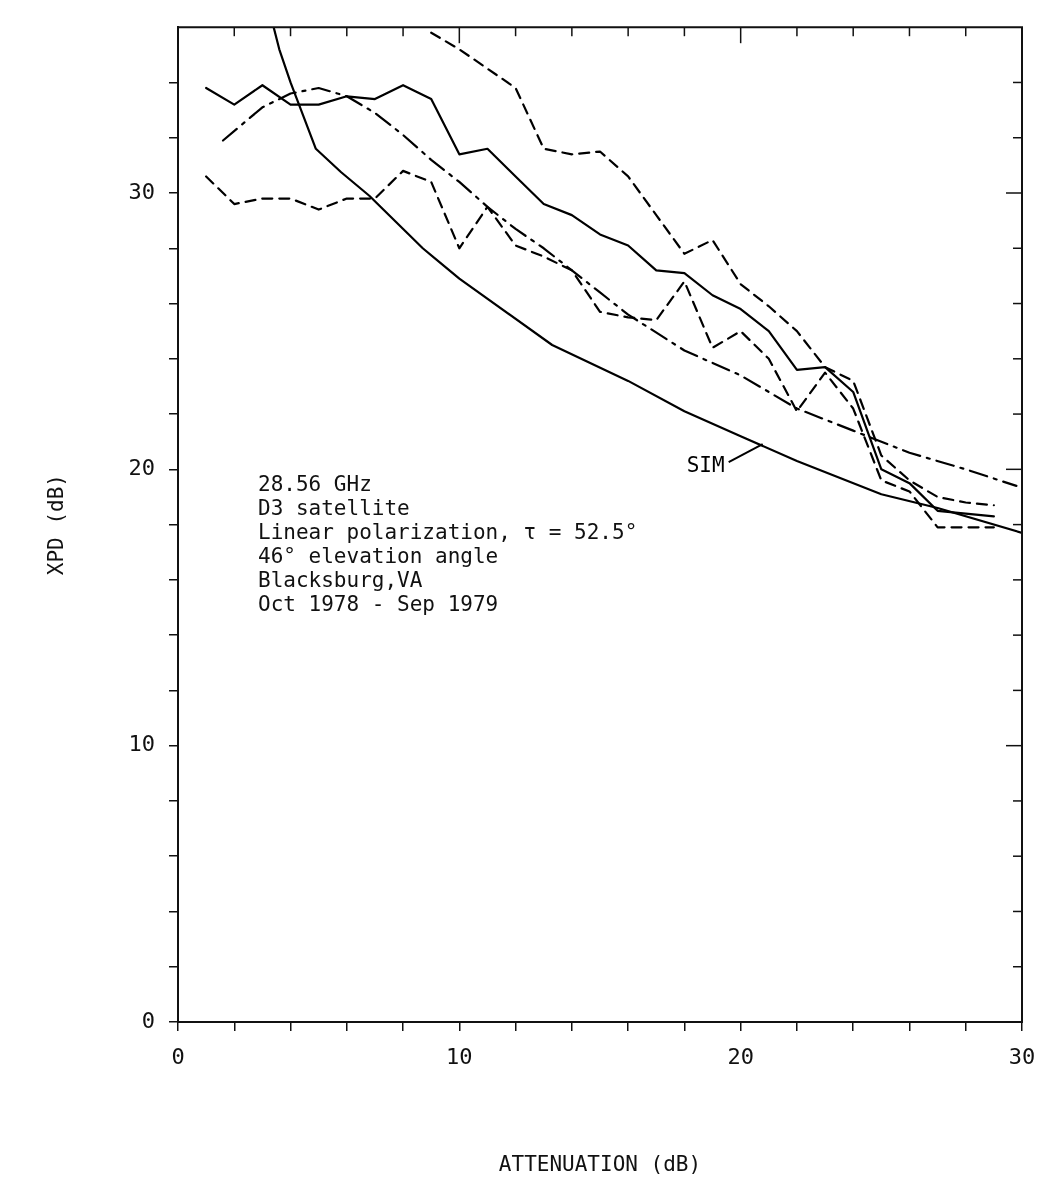  Describe the element at coordinates (340, 579) in the screenshot. I see `annotation: Blacksburg,VA` at that location.